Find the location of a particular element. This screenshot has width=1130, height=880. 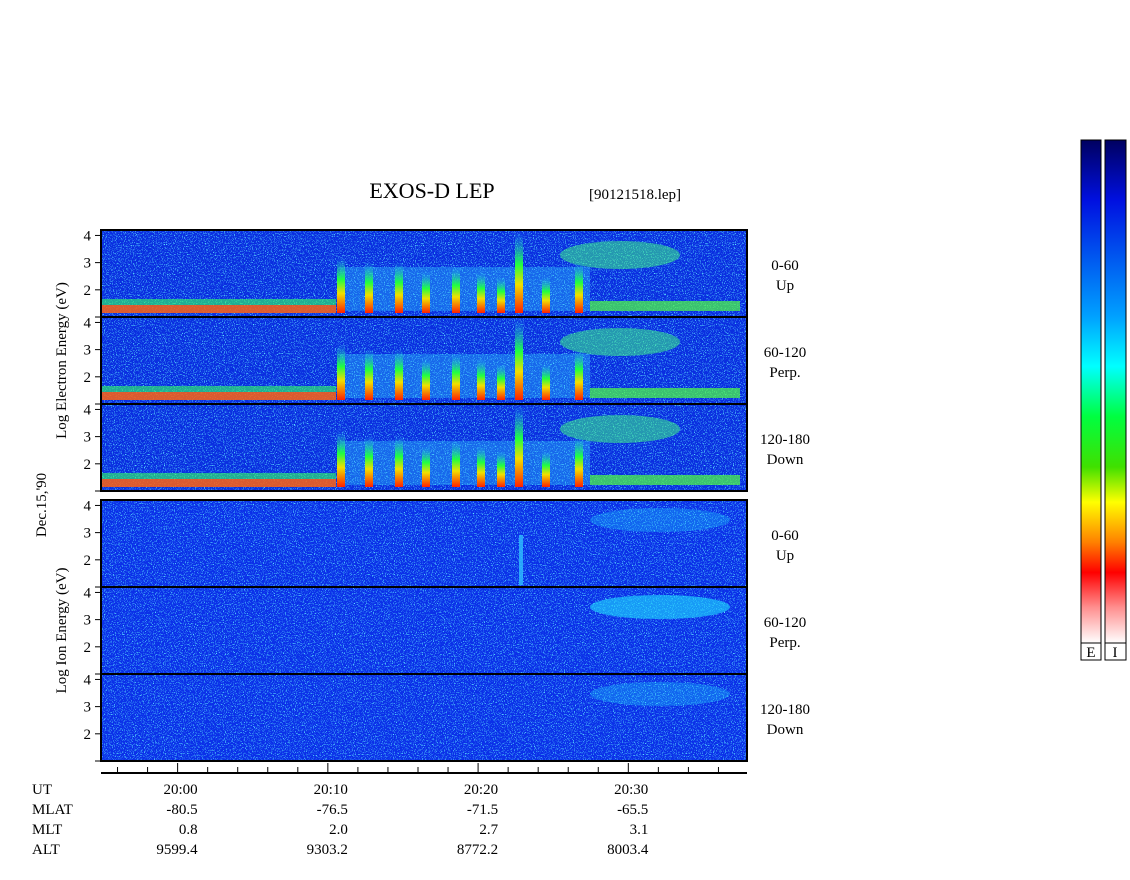

row-name: MLT is located at coordinates (47, 830).